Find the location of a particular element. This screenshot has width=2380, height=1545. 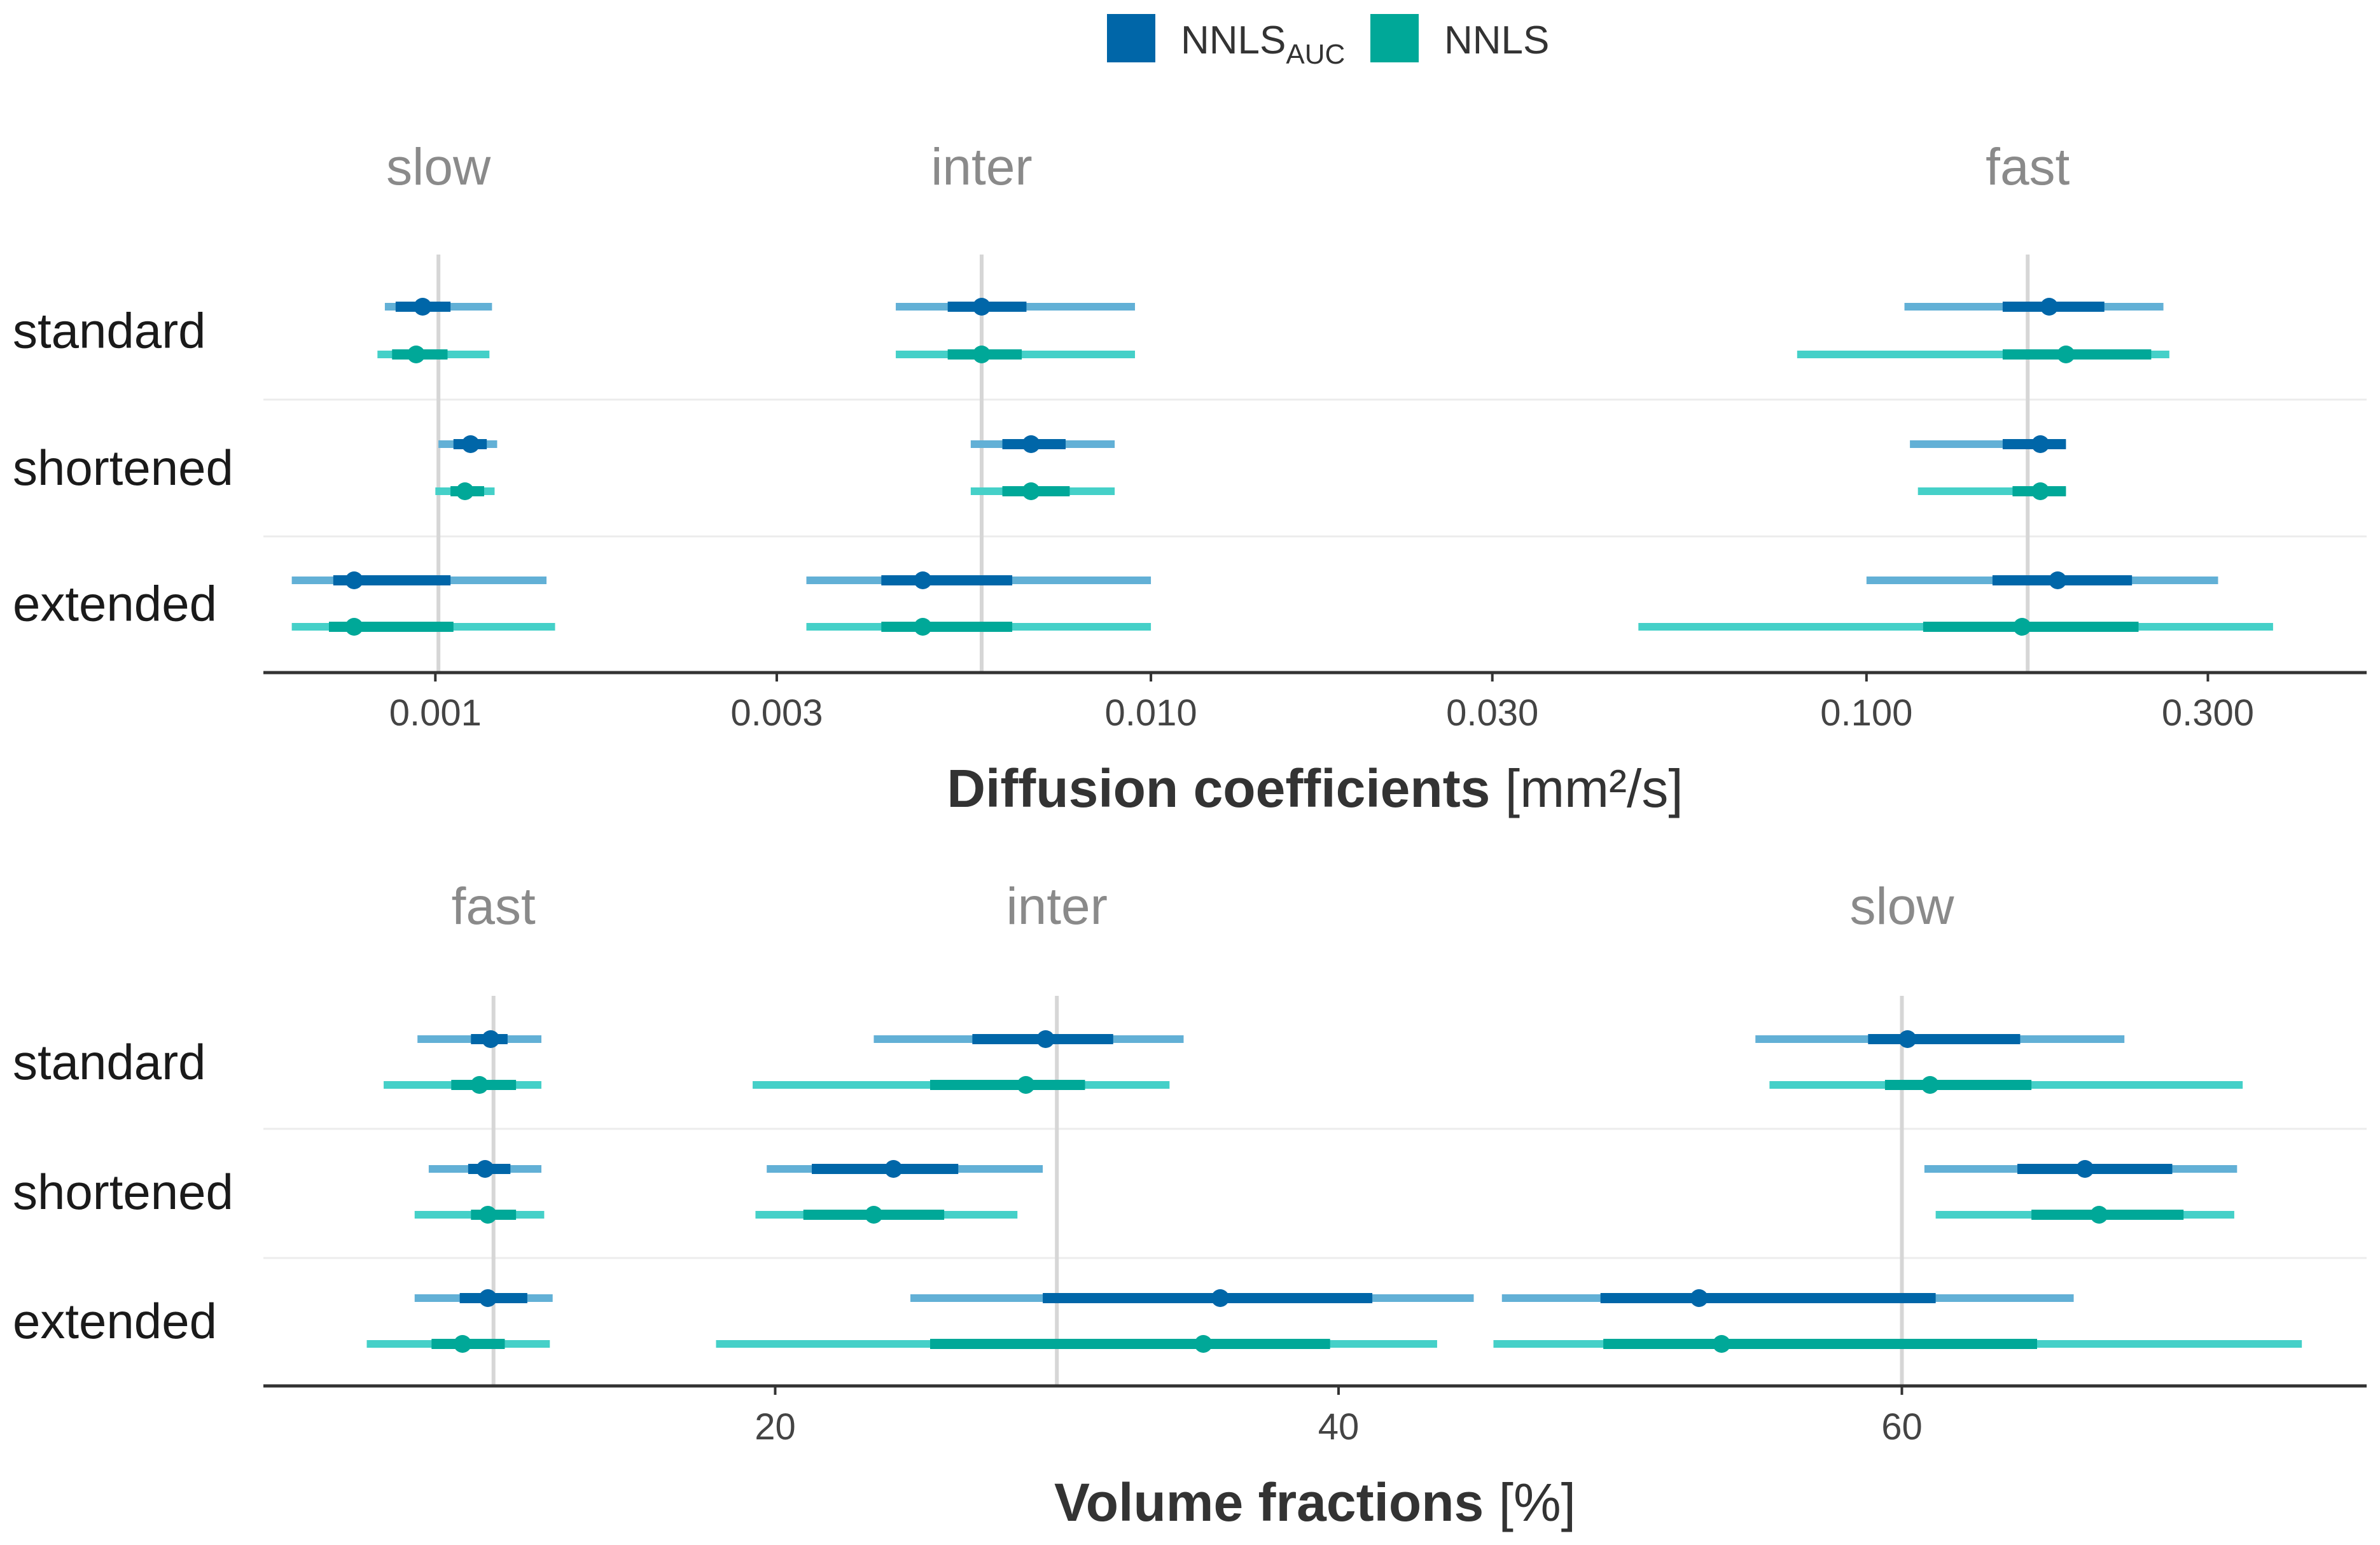

x-tick-label: 0.010 is located at coordinates (1151, 713).